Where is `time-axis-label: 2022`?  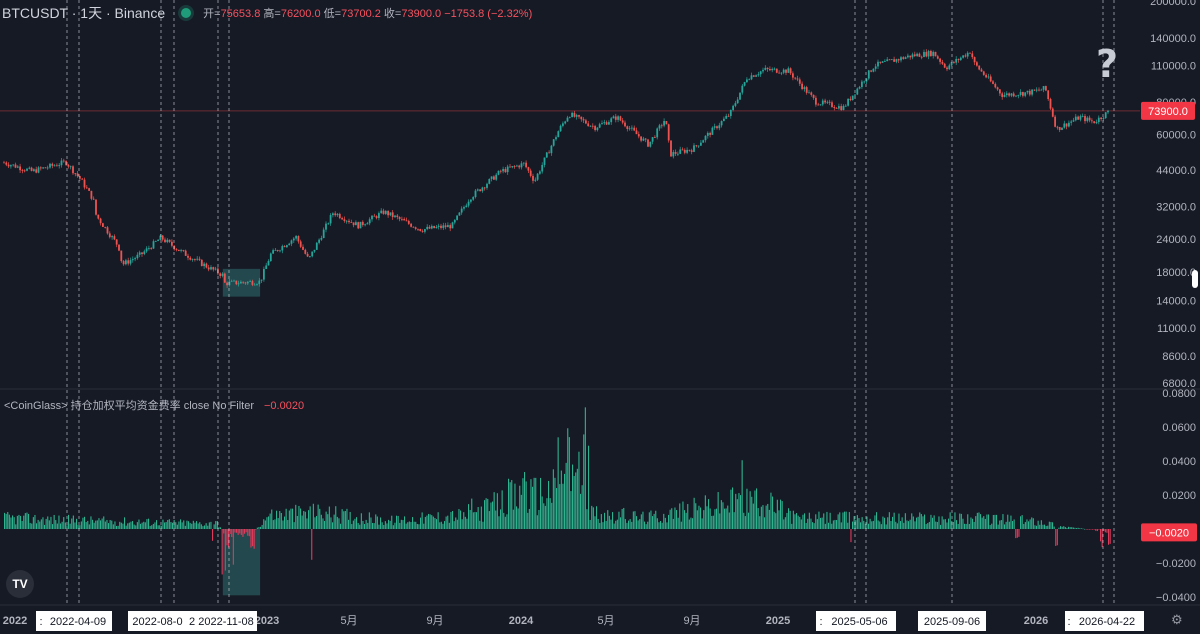 time-axis-label: 2022 is located at coordinates (15, 621).